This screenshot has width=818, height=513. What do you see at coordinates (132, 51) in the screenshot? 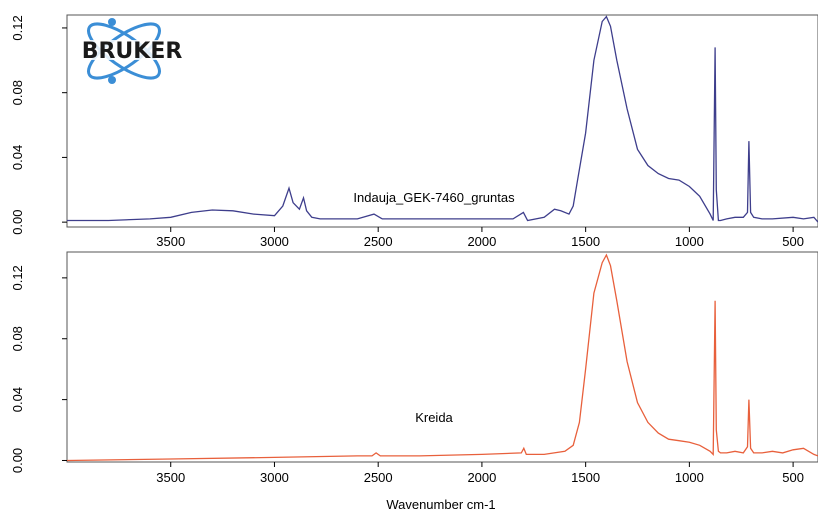
I see `logo-wordmark: BRUKER` at bounding box center [132, 51].